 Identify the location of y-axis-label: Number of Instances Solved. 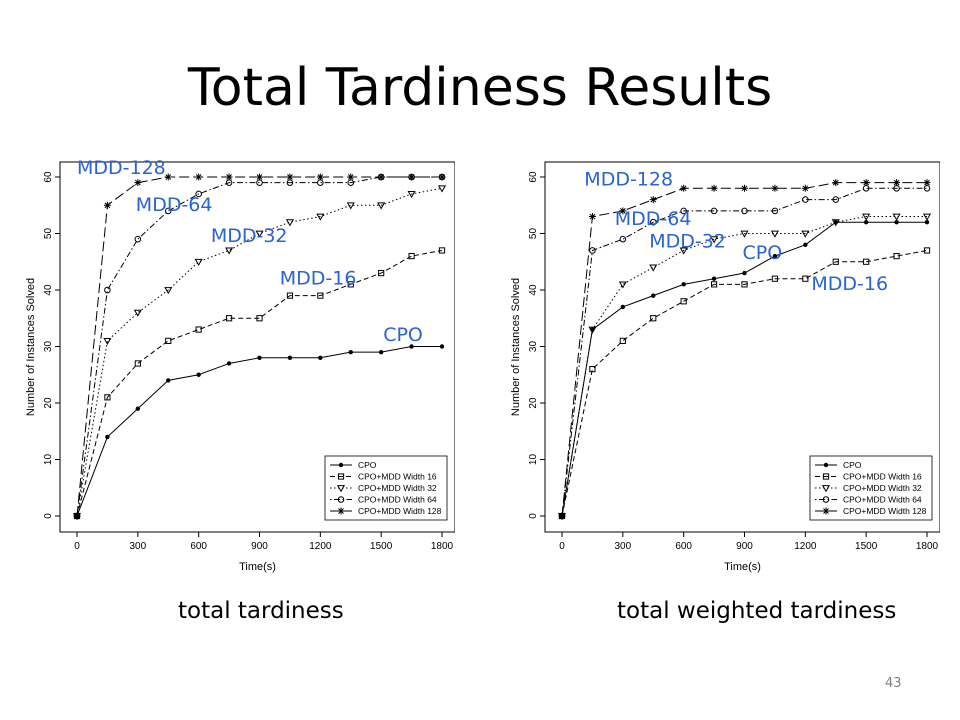
(31, 347).